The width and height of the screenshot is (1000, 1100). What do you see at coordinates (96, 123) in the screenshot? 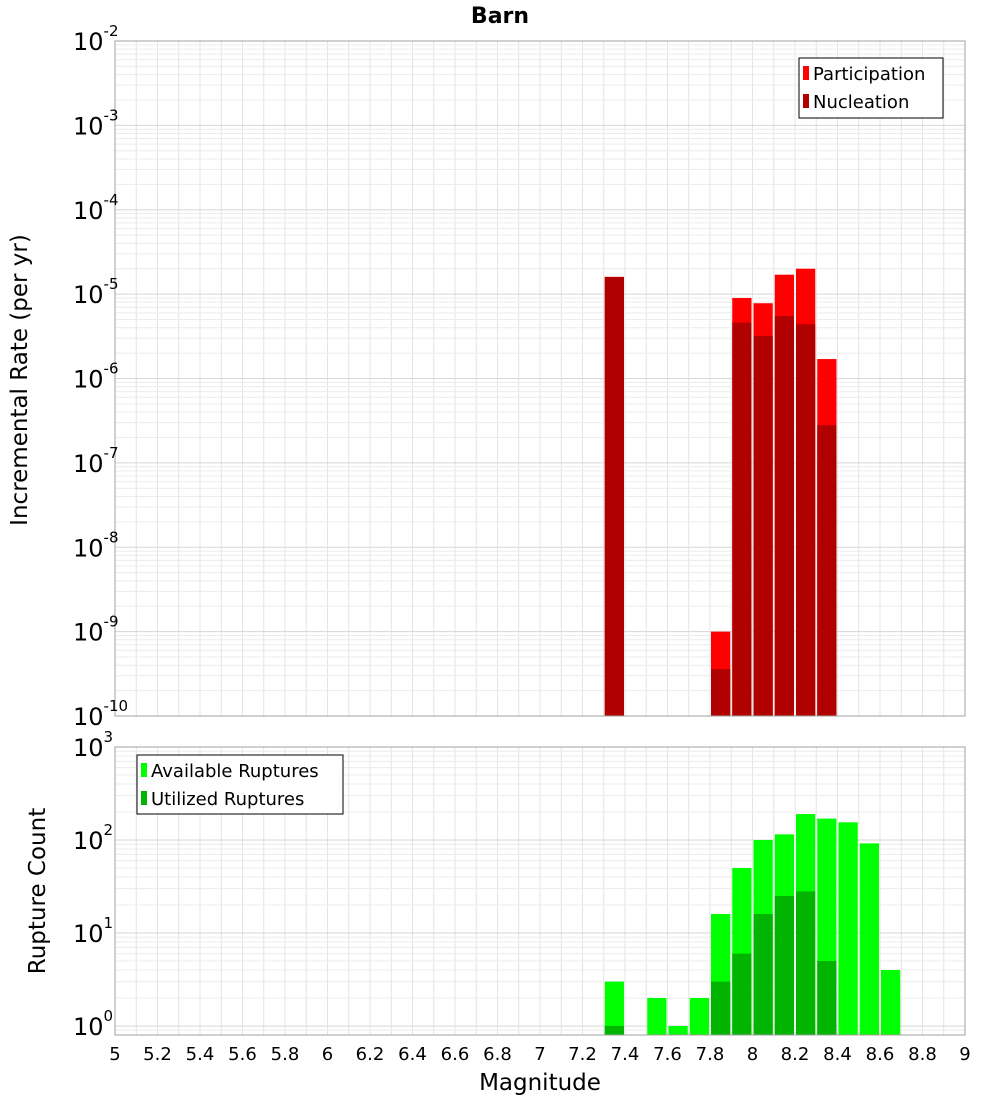
I see `top-y-tick-label: 10⁻³` at bounding box center [96, 123].